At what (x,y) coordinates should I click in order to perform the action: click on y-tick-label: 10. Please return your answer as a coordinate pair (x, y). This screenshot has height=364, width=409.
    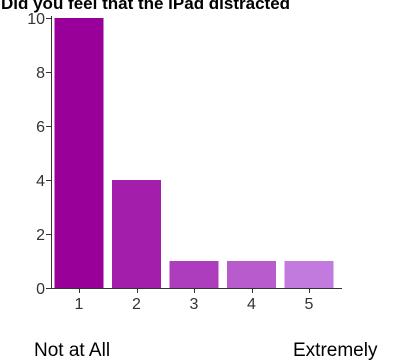
    Looking at the image, I should click on (36, 19).